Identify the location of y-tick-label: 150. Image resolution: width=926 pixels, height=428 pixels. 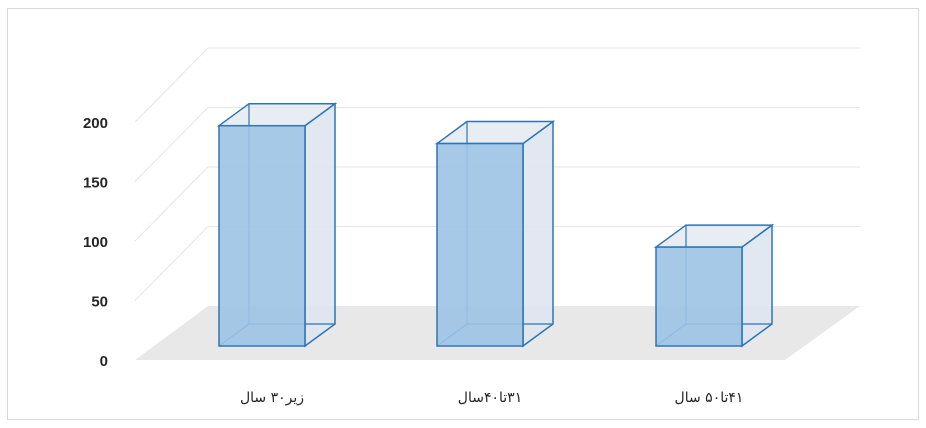
(95, 183).